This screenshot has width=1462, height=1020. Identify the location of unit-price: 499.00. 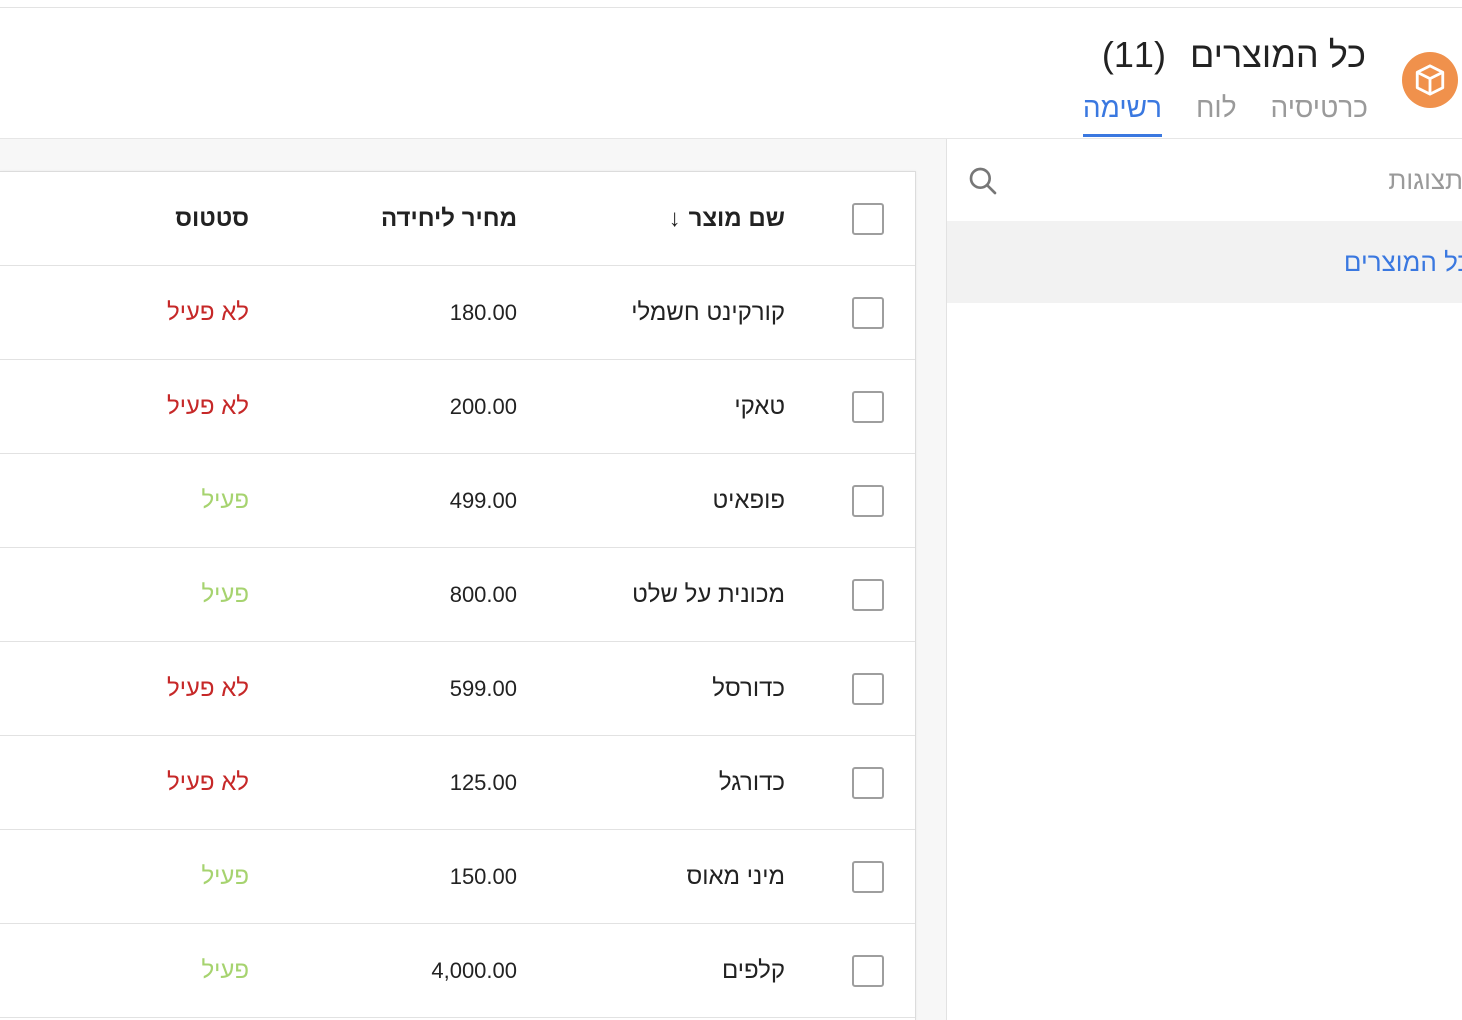
(483, 500).